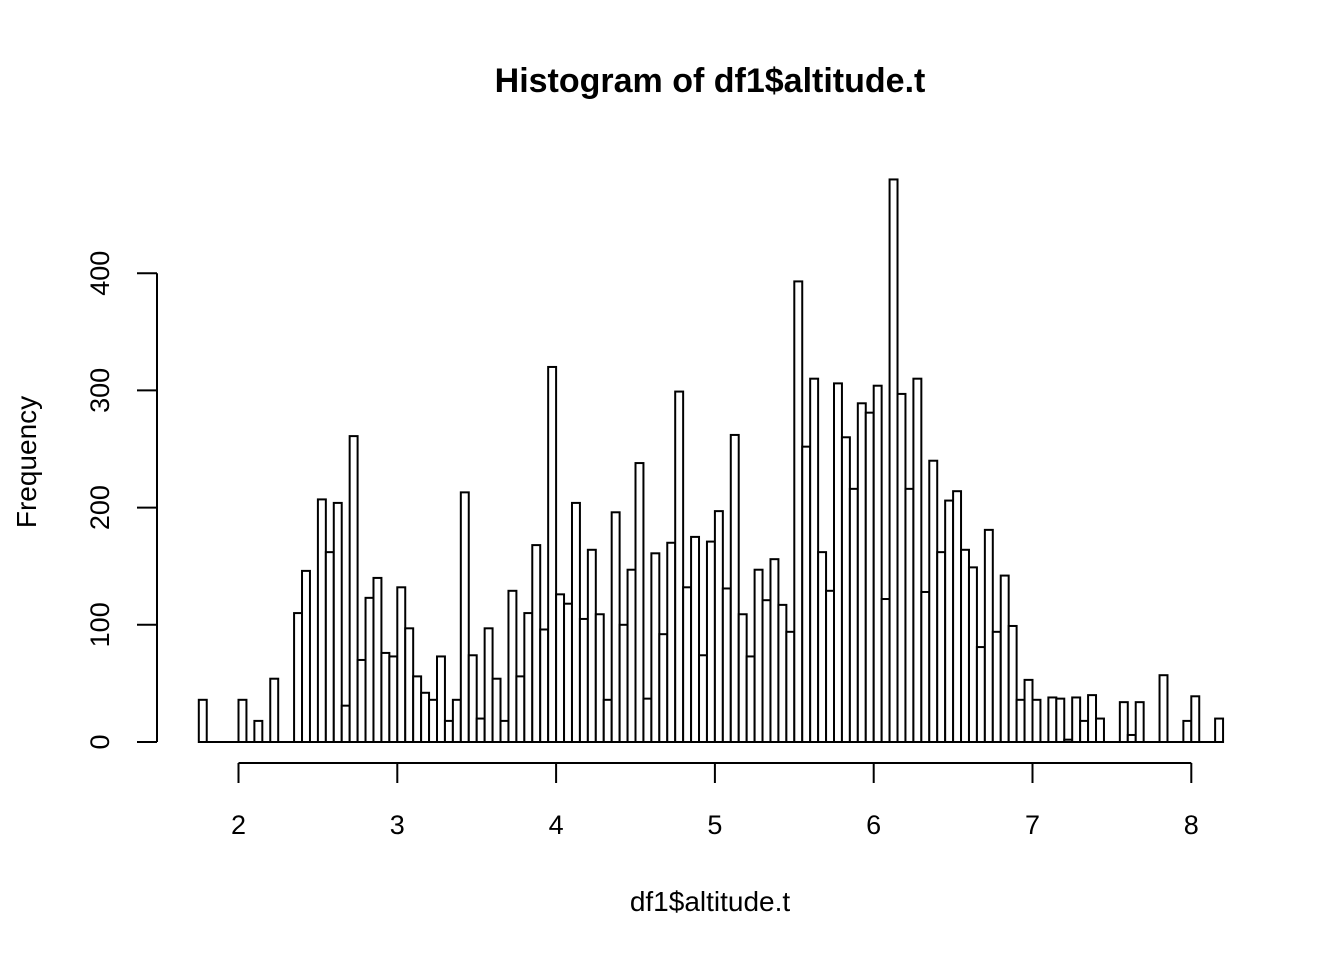  What do you see at coordinates (710, 81) in the screenshot?
I see `chart-title: Histogram of df1$altitude.t` at bounding box center [710, 81].